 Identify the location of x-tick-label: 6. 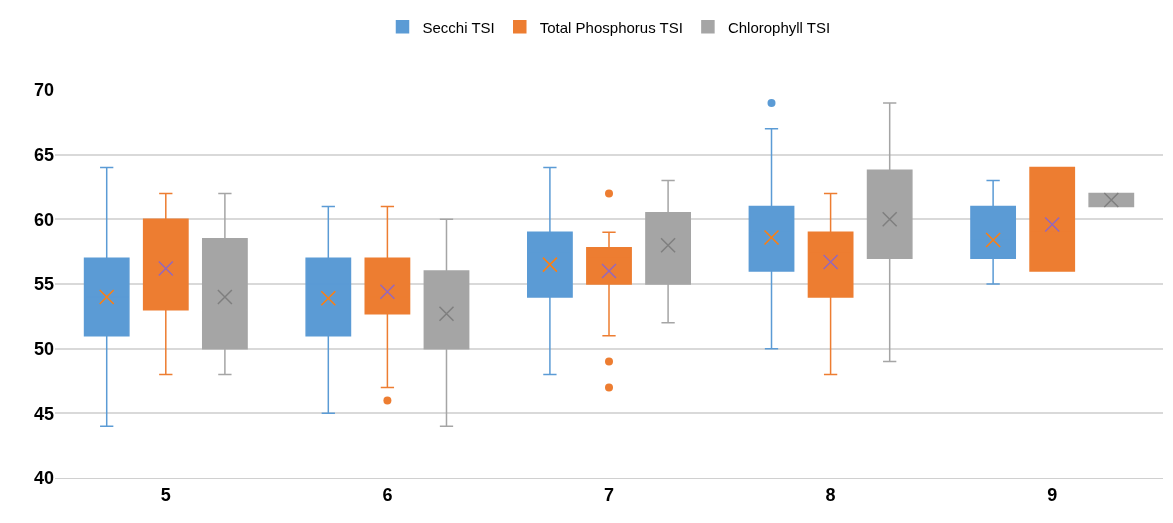
(387, 494).